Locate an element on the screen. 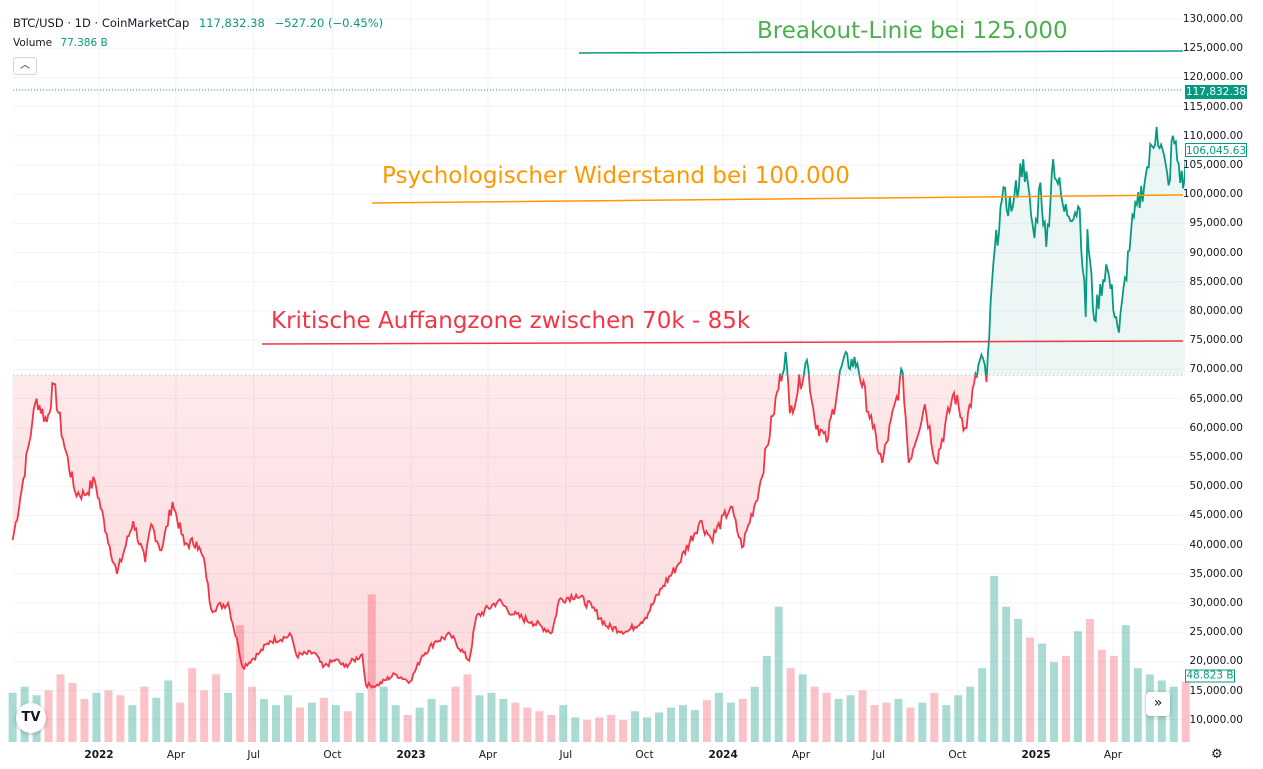  price-tick-label: 25,000.00 is located at coordinates (1216, 632).